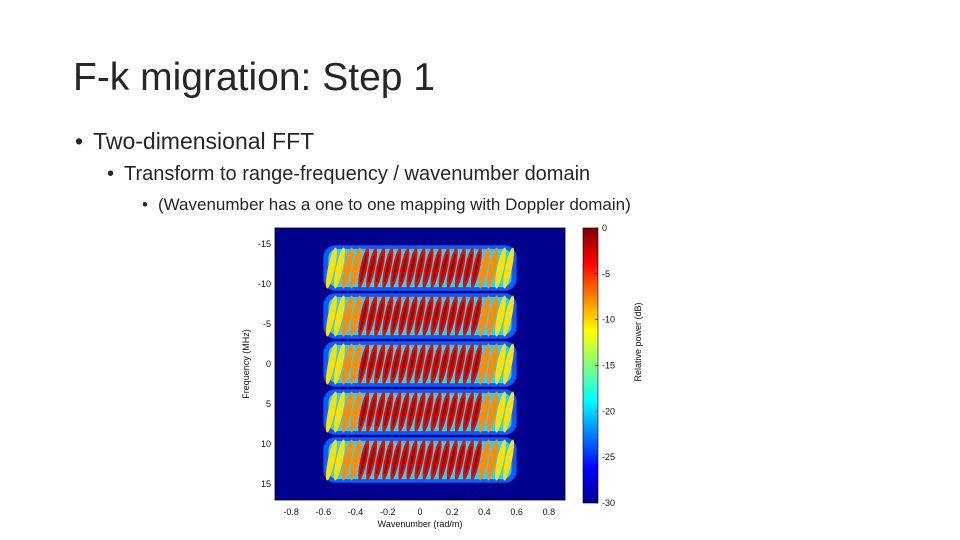 The image size is (960, 540). What do you see at coordinates (419, 512) in the screenshot?
I see `x-tick-label: 0` at bounding box center [419, 512].